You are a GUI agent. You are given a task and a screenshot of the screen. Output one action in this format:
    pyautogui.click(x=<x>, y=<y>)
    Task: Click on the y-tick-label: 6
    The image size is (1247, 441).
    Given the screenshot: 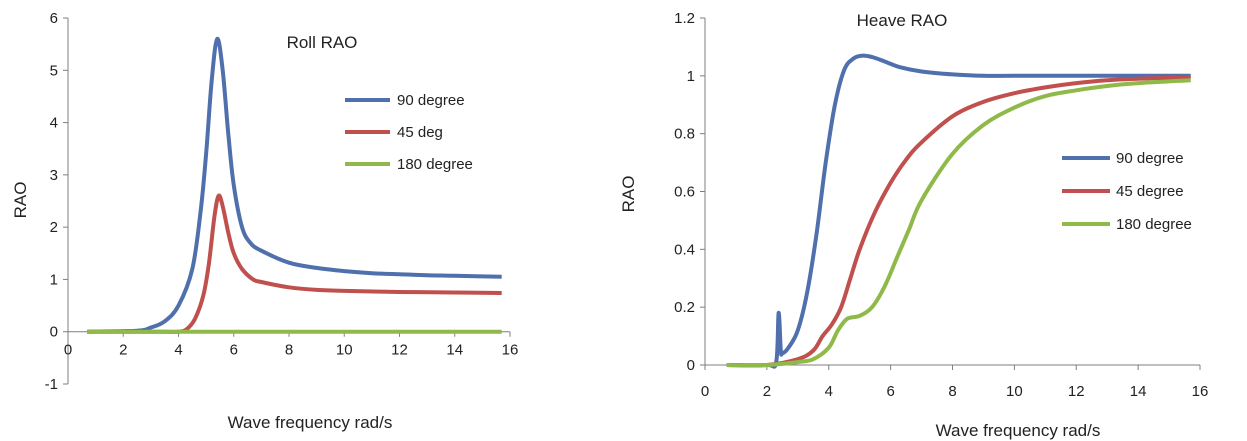 What is the action you would take?
    pyautogui.click(x=54, y=18)
    